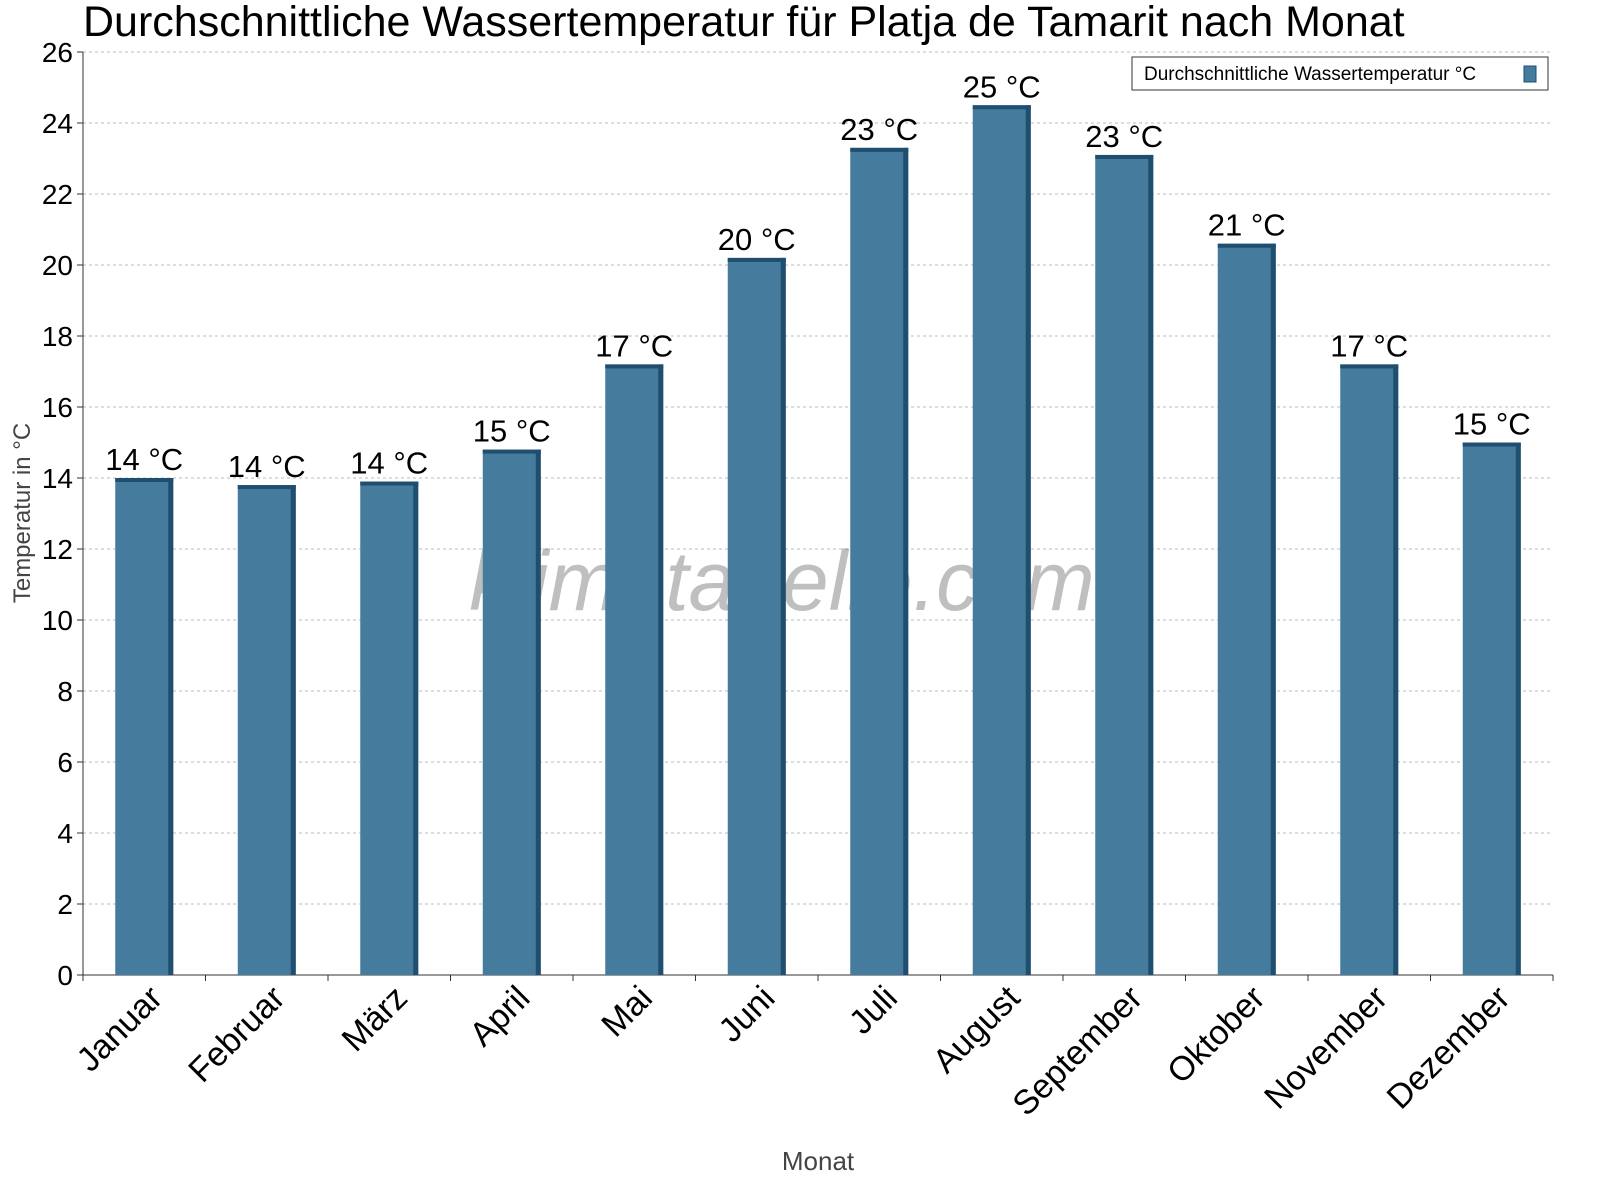 The height and width of the screenshot is (1200, 1600). I want to click on y-tick-label: 12, so click(57, 549).